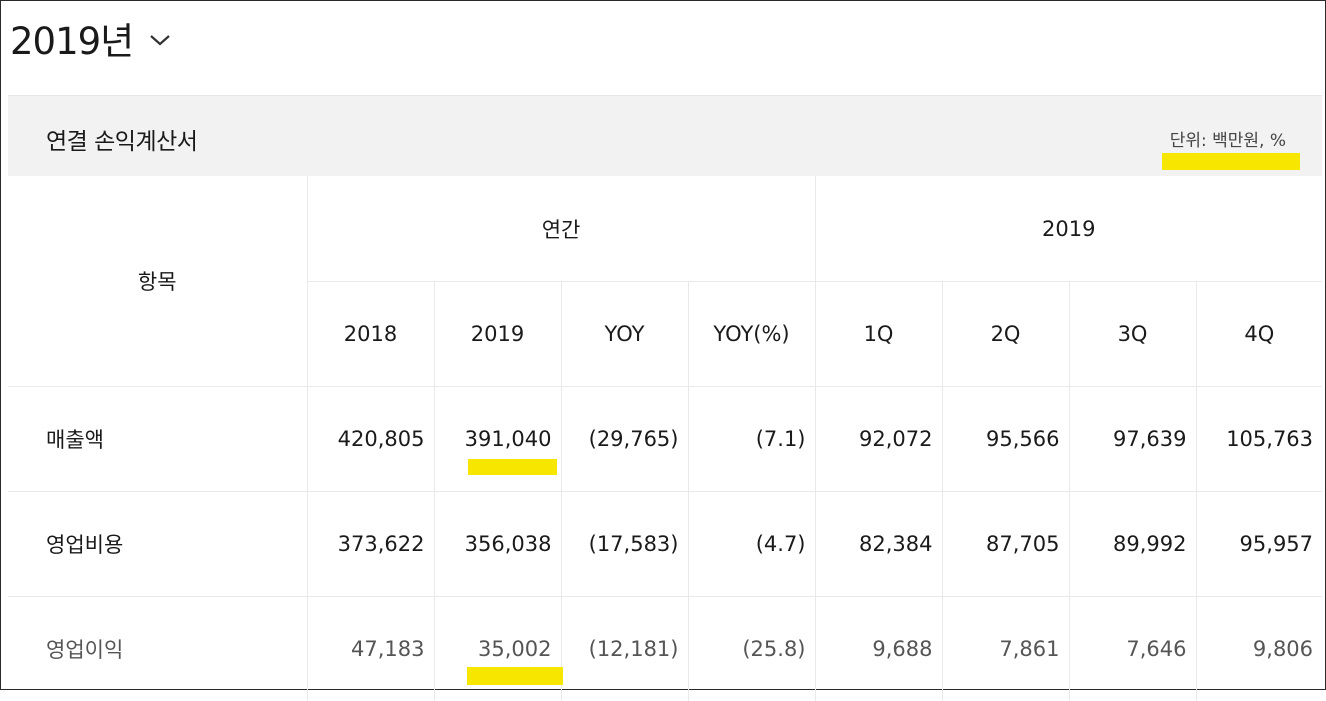 The height and width of the screenshot is (701, 1326). Describe the element at coordinates (1068, 229) in the screenshot. I see `header-quarterly: 2019` at that location.